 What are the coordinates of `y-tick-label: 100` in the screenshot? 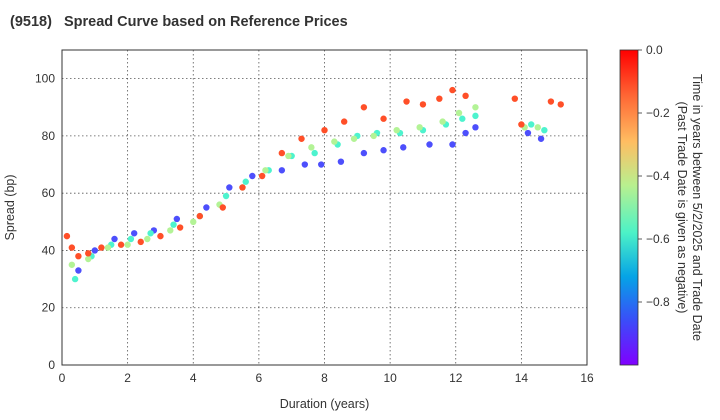 It's located at (45, 79).